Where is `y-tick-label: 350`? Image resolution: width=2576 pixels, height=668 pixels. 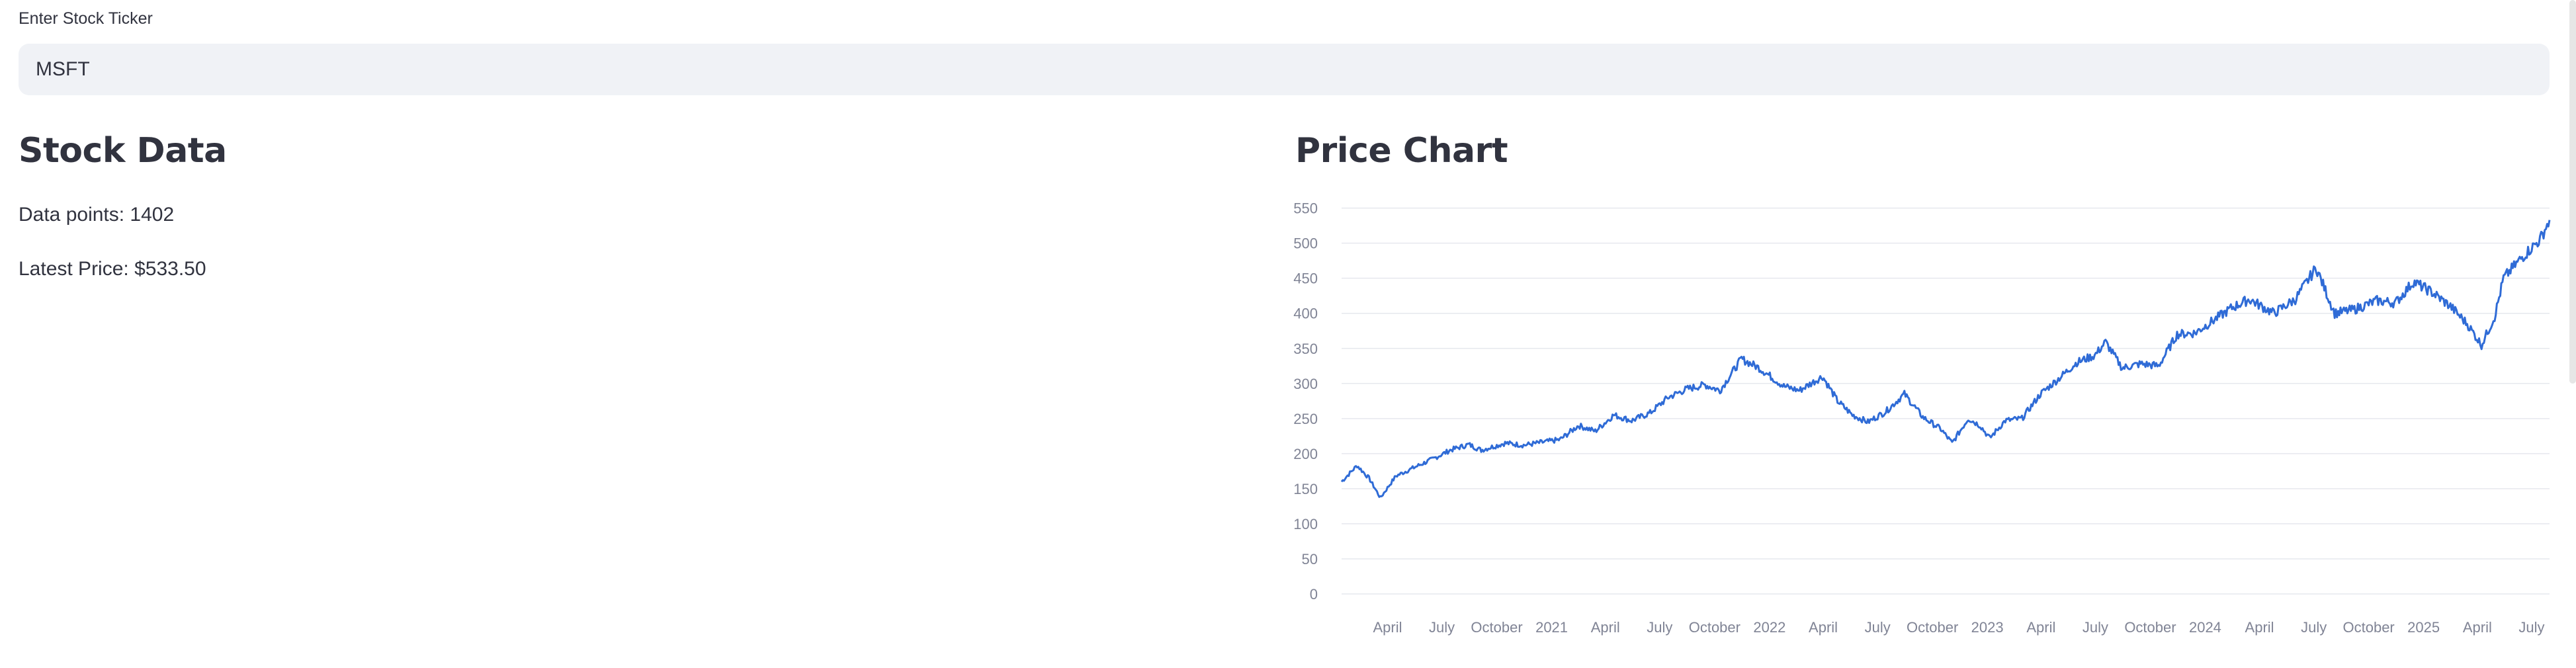 y-tick-label: 350 is located at coordinates (1305, 349).